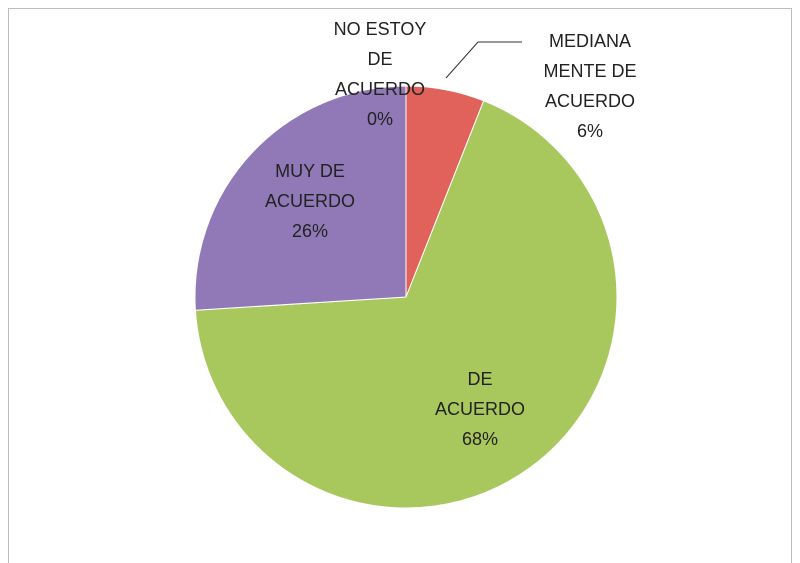 The height and width of the screenshot is (563, 800). Describe the element at coordinates (589, 71) in the screenshot. I see `slice-label: MEDIANA MENTE DE ACUERDO` at that location.